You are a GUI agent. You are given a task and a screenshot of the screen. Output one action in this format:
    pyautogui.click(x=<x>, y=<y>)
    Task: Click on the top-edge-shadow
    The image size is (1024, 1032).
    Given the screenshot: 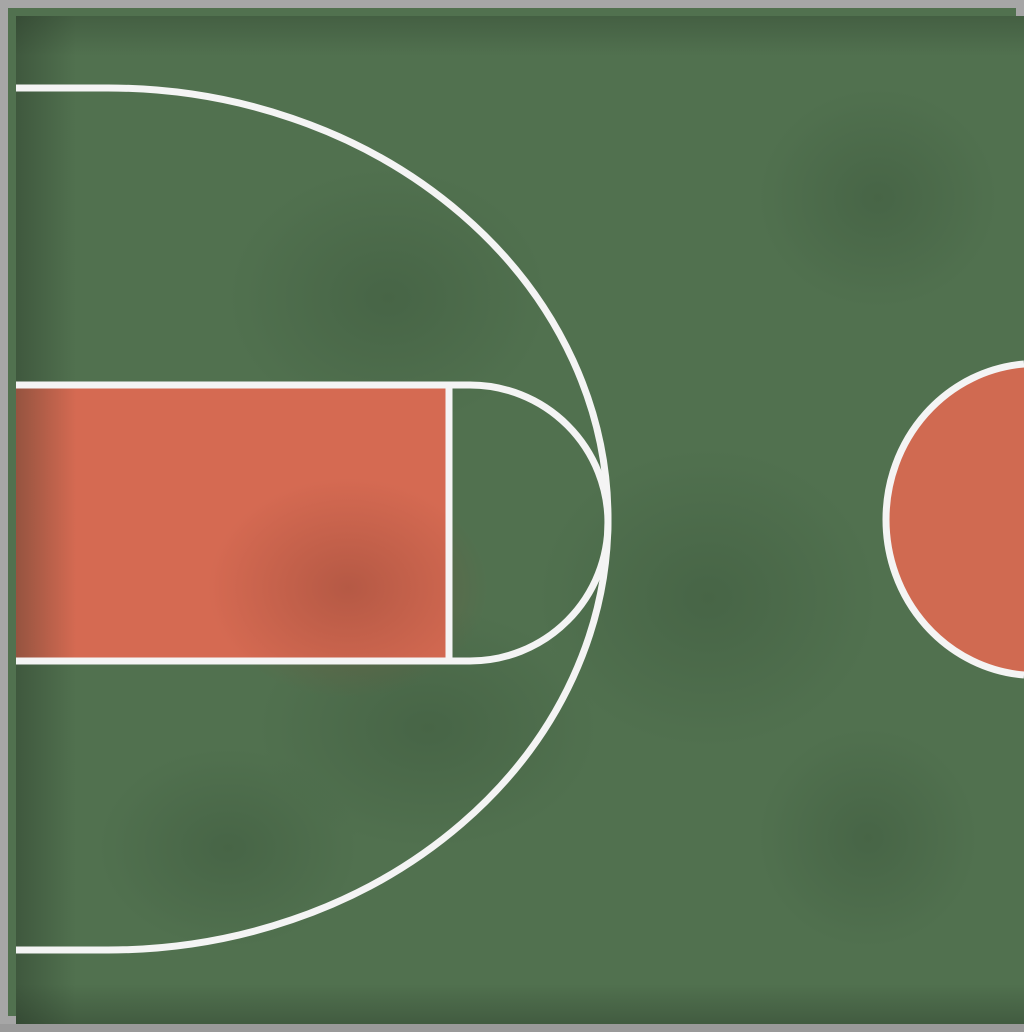 What is the action you would take?
    pyautogui.click(x=520, y=36)
    